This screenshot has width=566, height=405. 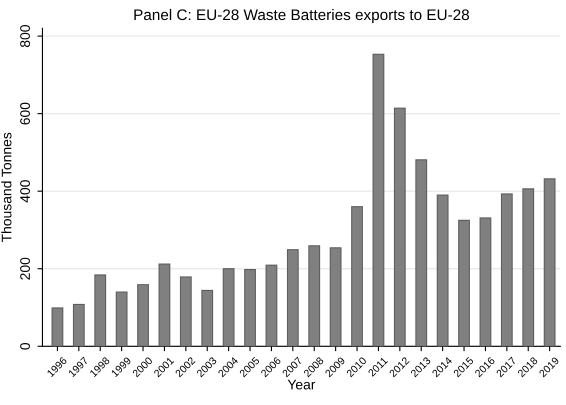 What do you see at coordinates (6, 187) in the screenshot?
I see `y-axis-title: Thousand Tonnes` at bounding box center [6, 187].